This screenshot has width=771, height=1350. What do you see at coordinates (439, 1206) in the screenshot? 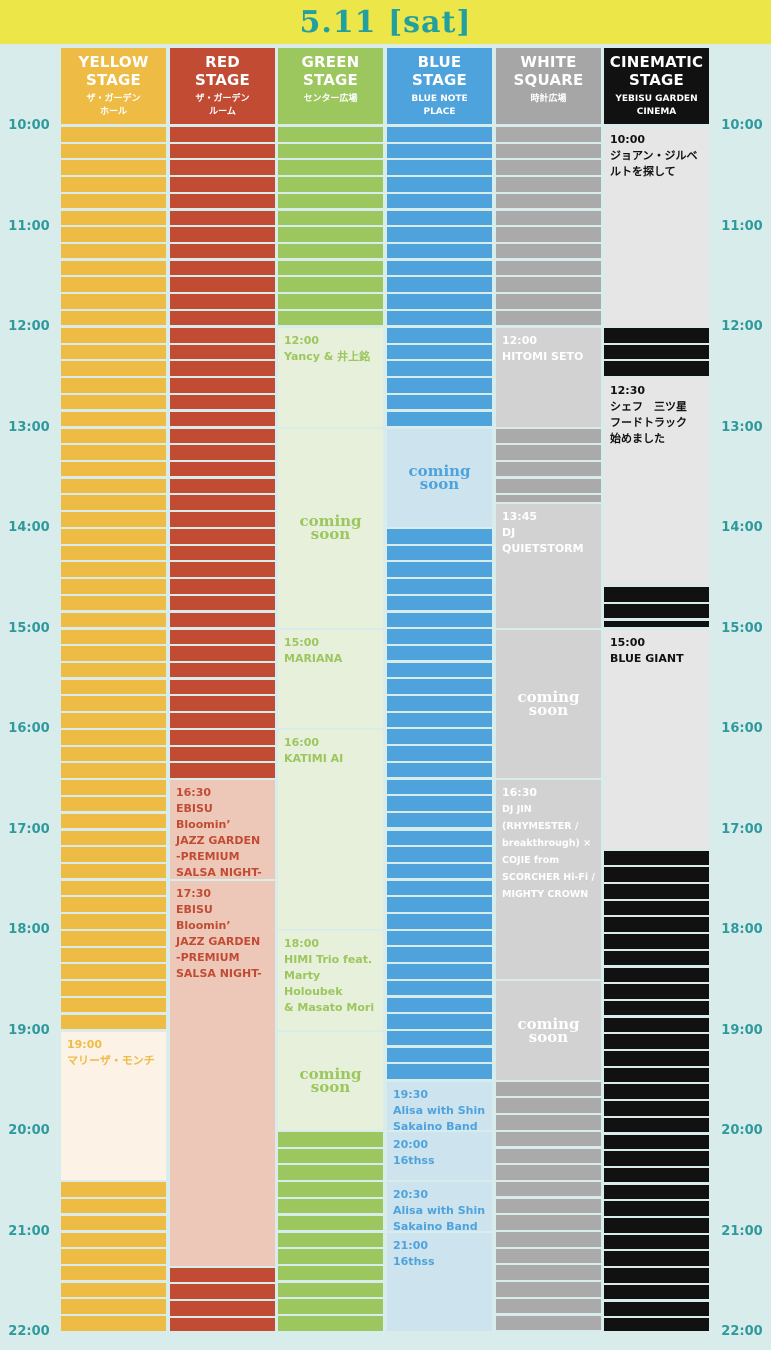
I see `program-block: 20:30 Alisa with Shin Sakaino Band` at bounding box center [439, 1206].